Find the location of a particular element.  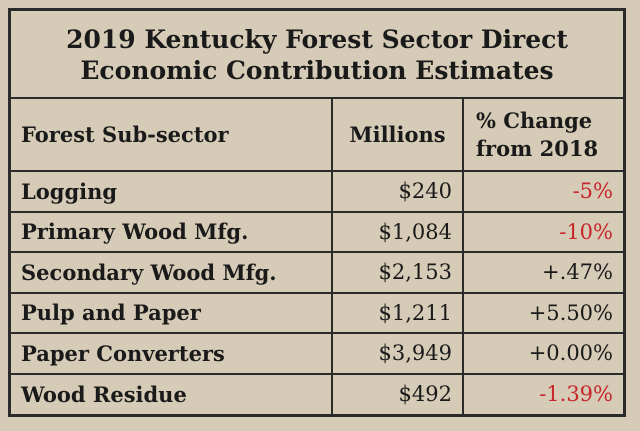

header-sub-sector: Forest Sub-sector is located at coordinates (172, 135).